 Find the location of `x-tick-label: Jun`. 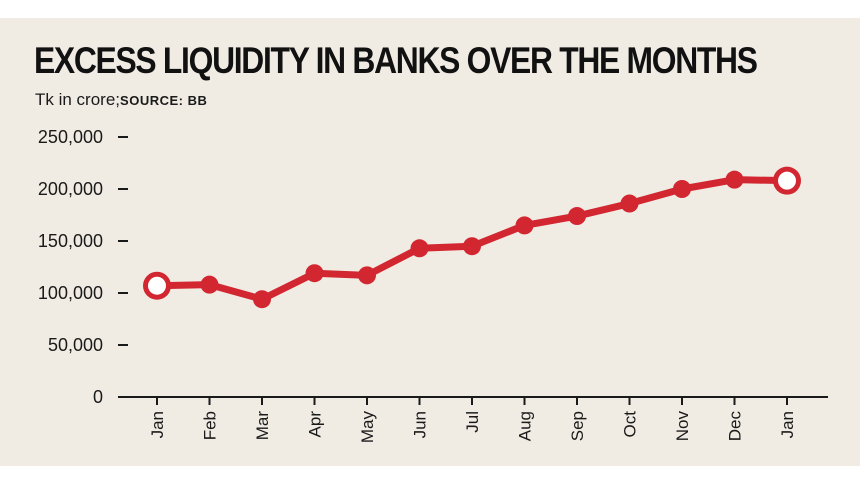

x-tick-label: Jun is located at coordinates (420, 424).